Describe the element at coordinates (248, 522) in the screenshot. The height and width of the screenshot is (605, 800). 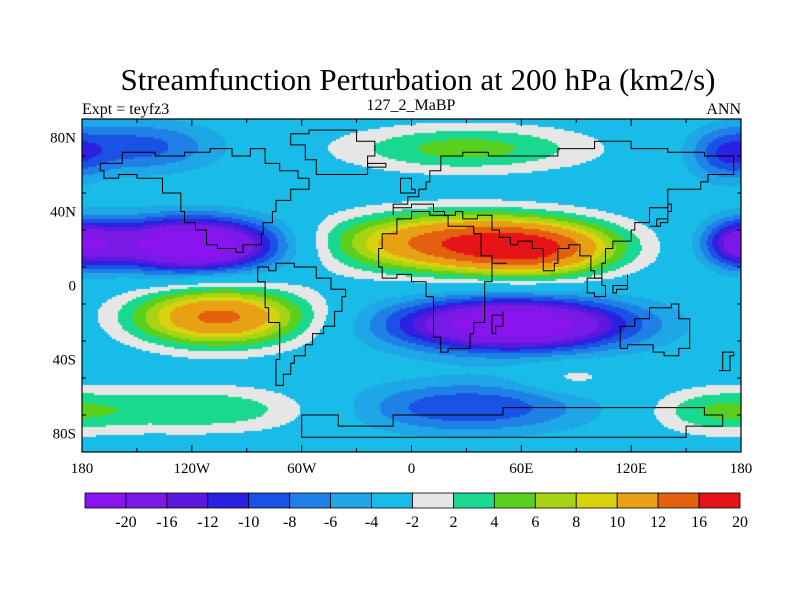
I see `colorbar-label: -10` at that location.